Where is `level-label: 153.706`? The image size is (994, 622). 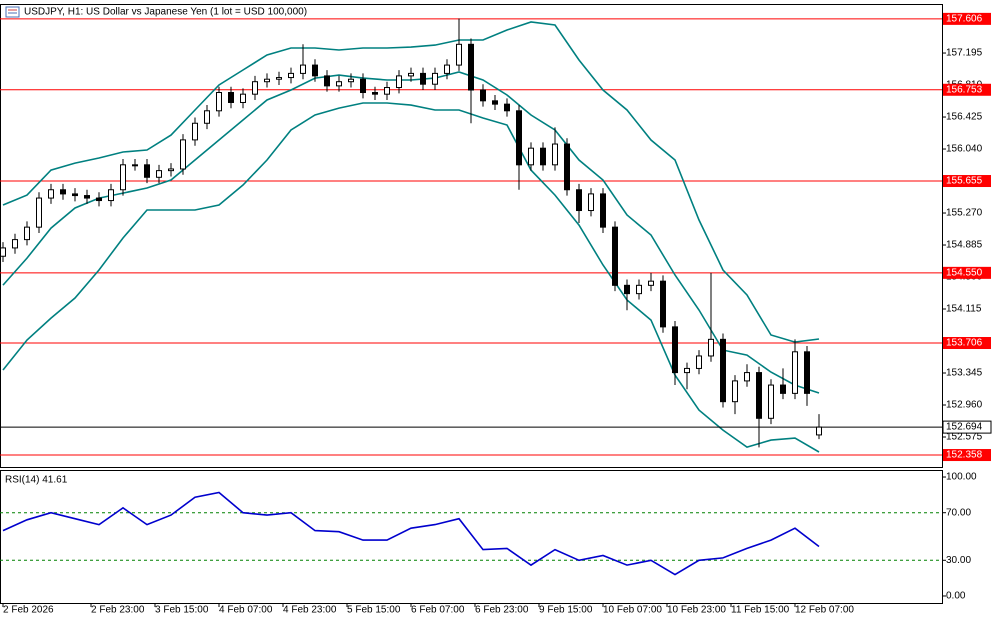
level-label: 153.706 is located at coordinates (964, 343).